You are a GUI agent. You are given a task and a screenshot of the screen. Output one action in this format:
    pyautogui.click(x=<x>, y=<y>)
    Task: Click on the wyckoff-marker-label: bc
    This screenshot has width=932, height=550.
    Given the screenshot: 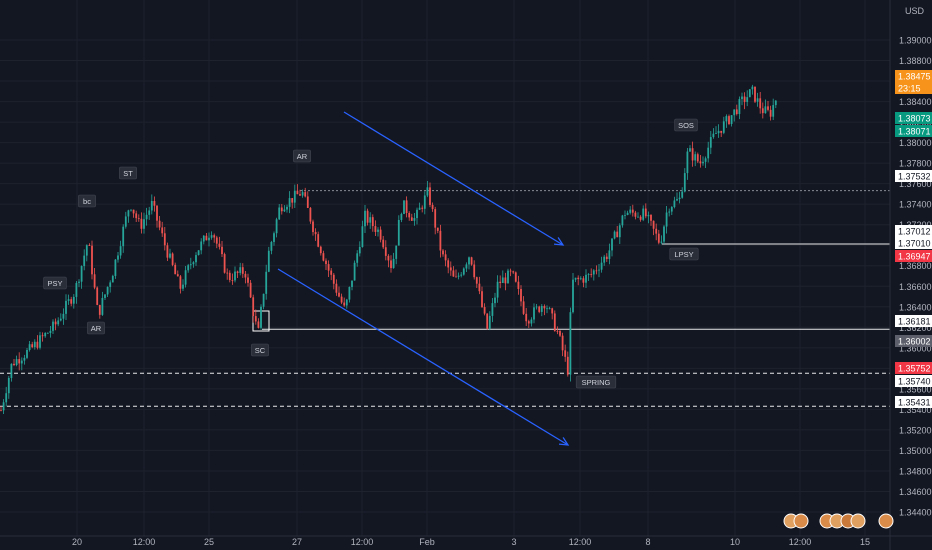 What is the action you would take?
    pyautogui.click(x=87, y=201)
    